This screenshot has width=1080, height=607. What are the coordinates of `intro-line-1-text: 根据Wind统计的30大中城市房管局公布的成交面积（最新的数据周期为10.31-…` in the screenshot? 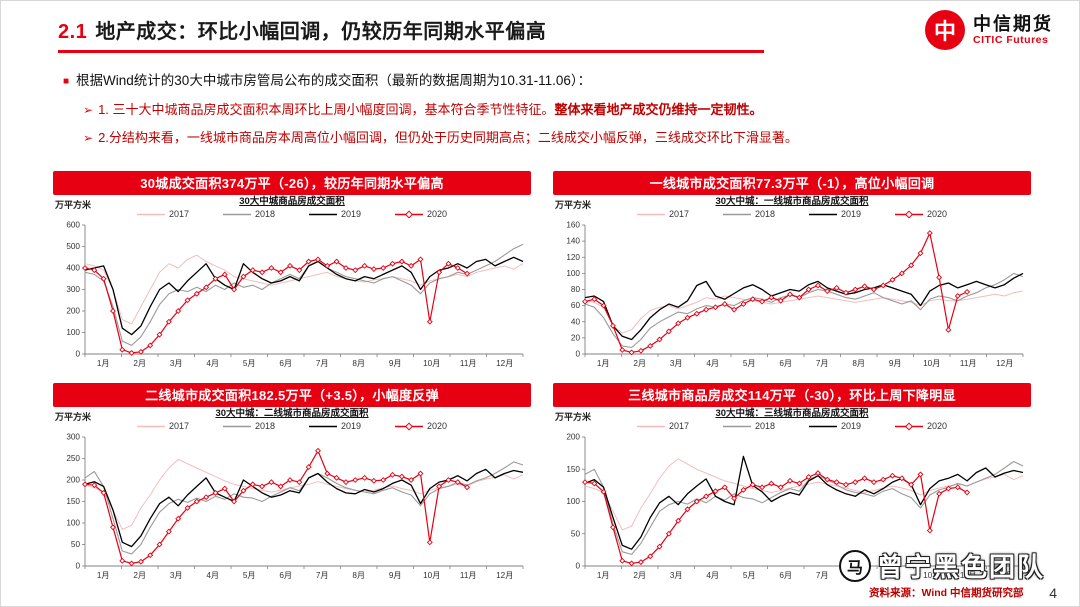 It's located at (334, 80).